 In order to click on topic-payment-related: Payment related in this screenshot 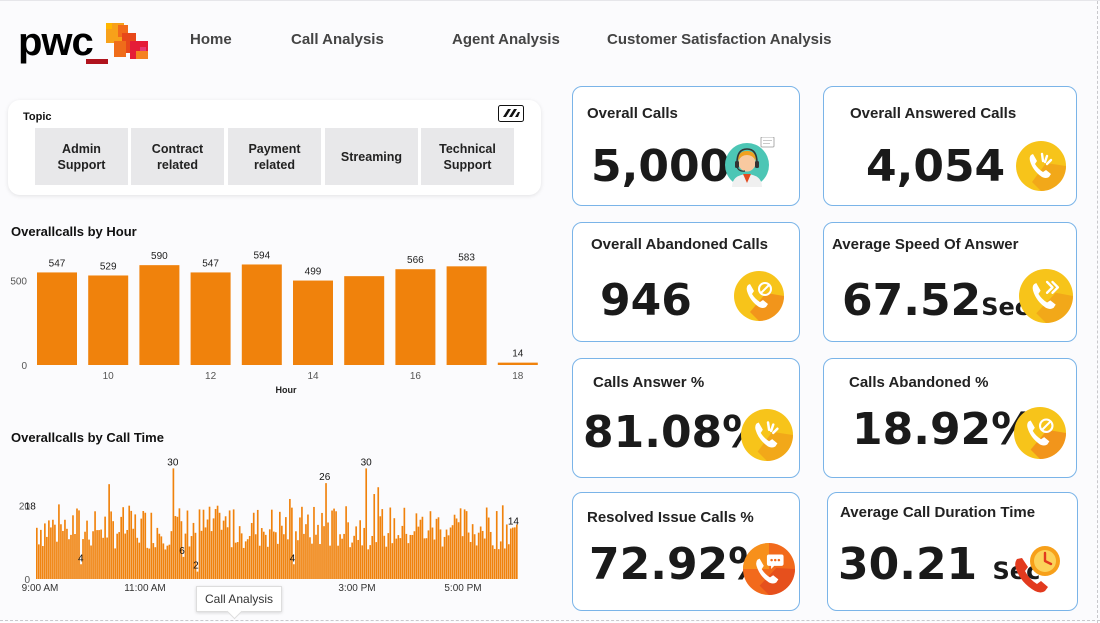, I will do `click(274, 156)`.